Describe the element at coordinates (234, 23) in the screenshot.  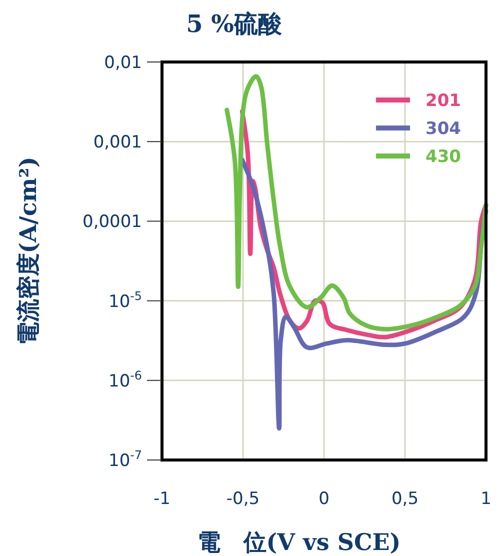
I see `chart-title: 5 %硫酸` at that location.